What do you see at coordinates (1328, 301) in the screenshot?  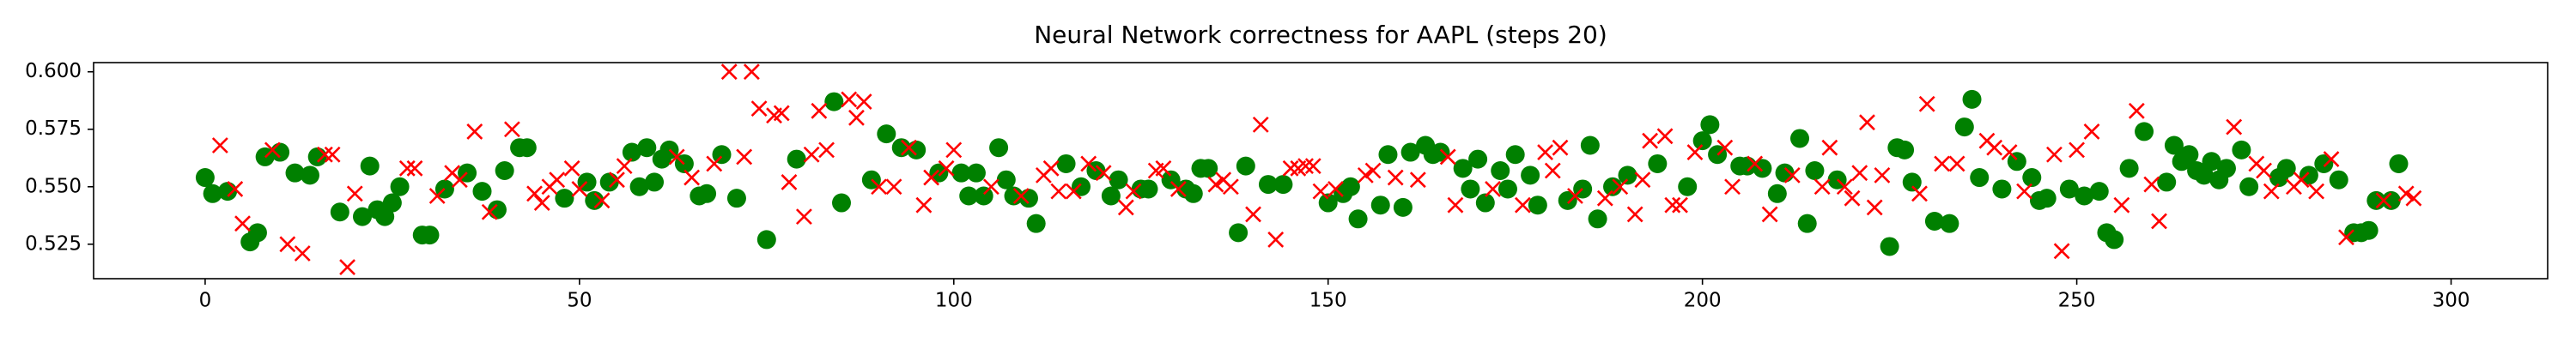 I see `x-tick-label: 150` at bounding box center [1328, 301].